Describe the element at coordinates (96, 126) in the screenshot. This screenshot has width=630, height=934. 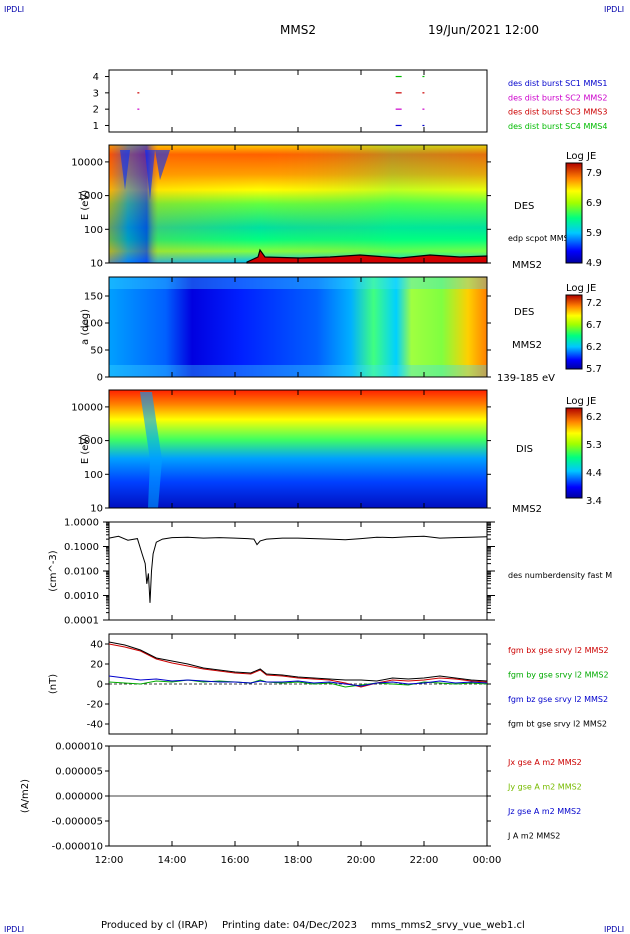
I see `y-tick-label: 1` at that location.